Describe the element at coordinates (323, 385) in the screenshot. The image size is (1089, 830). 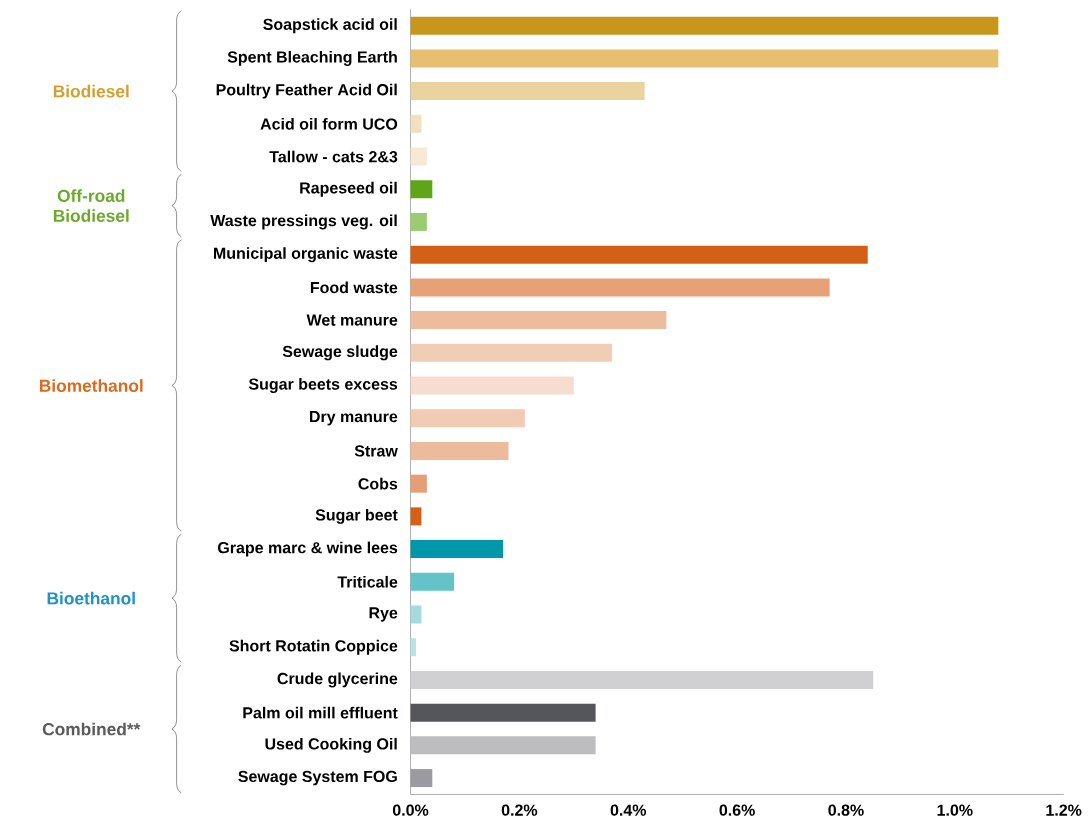
I see `y-tick-label: Sugar beets excess` at that location.